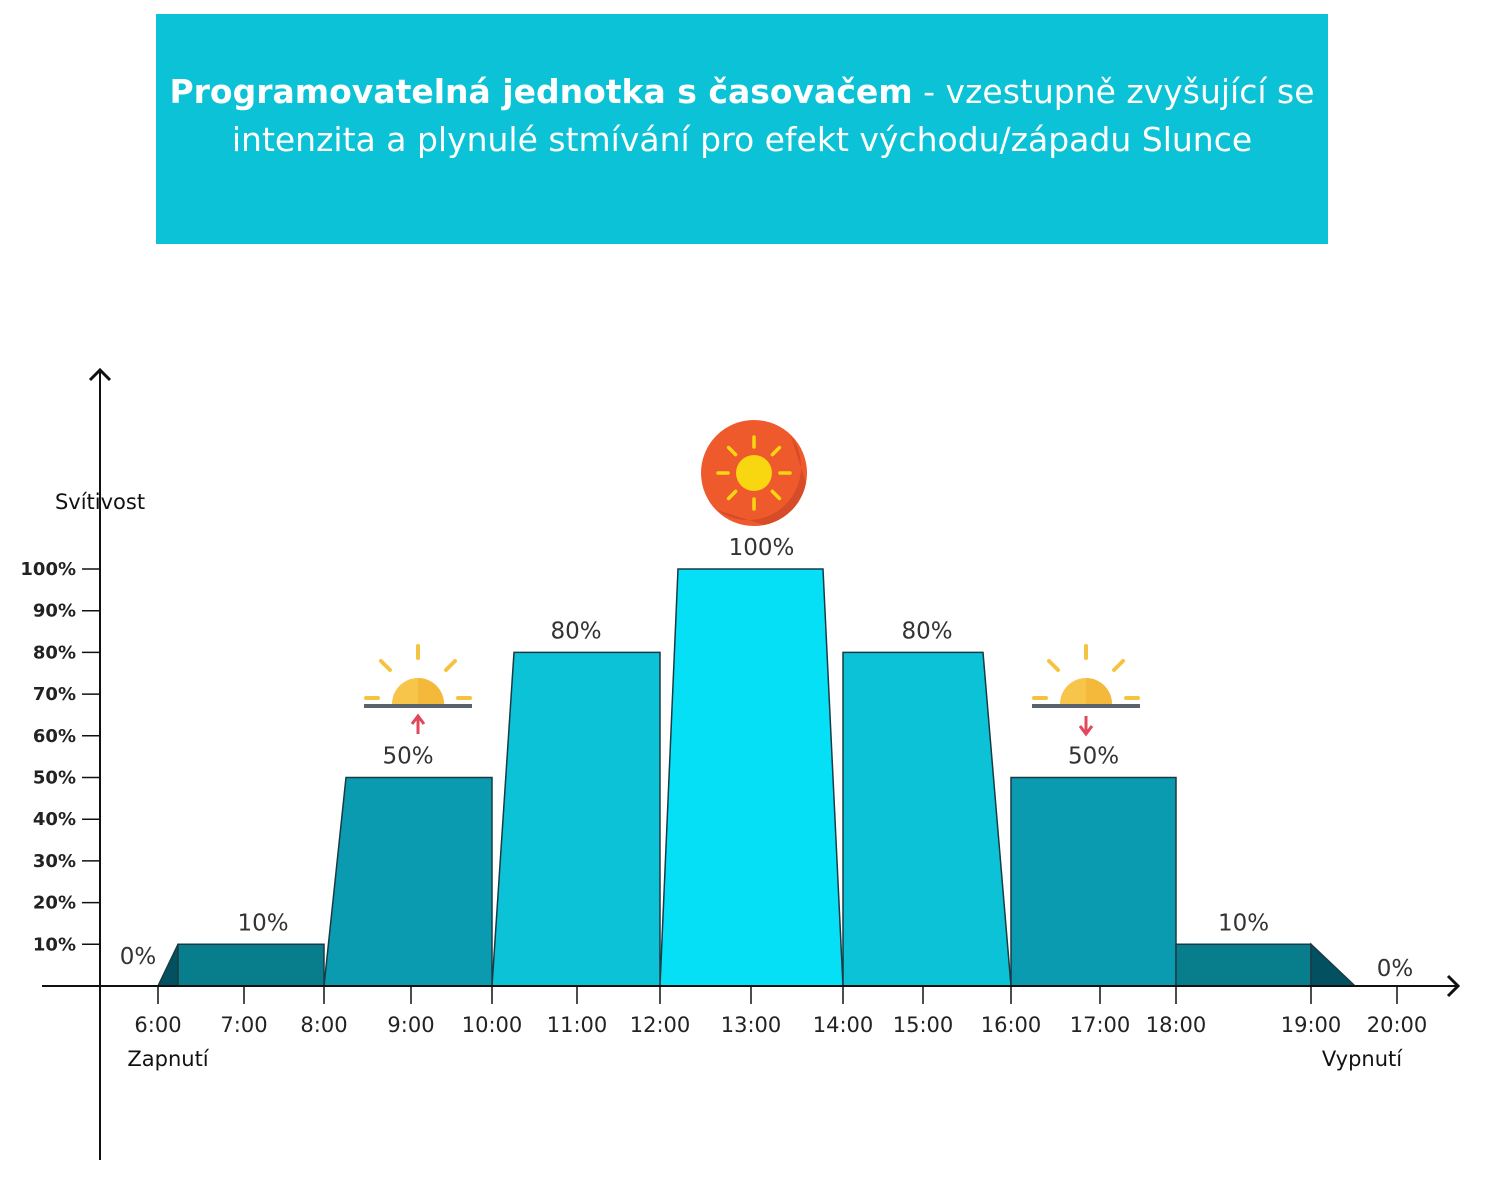 This screenshot has height=1188, width=1500. What do you see at coordinates (492, 1025) in the screenshot?
I see `x-tick-label: 10:00` at bounding box center [492, 1025].